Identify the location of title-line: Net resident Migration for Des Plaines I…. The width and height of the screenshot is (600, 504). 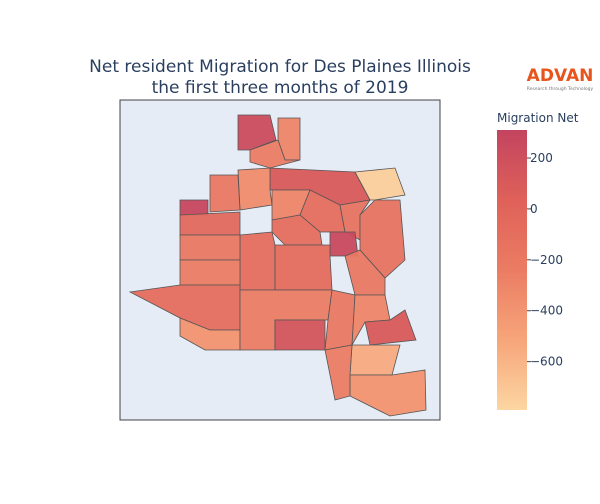
(280, 67).